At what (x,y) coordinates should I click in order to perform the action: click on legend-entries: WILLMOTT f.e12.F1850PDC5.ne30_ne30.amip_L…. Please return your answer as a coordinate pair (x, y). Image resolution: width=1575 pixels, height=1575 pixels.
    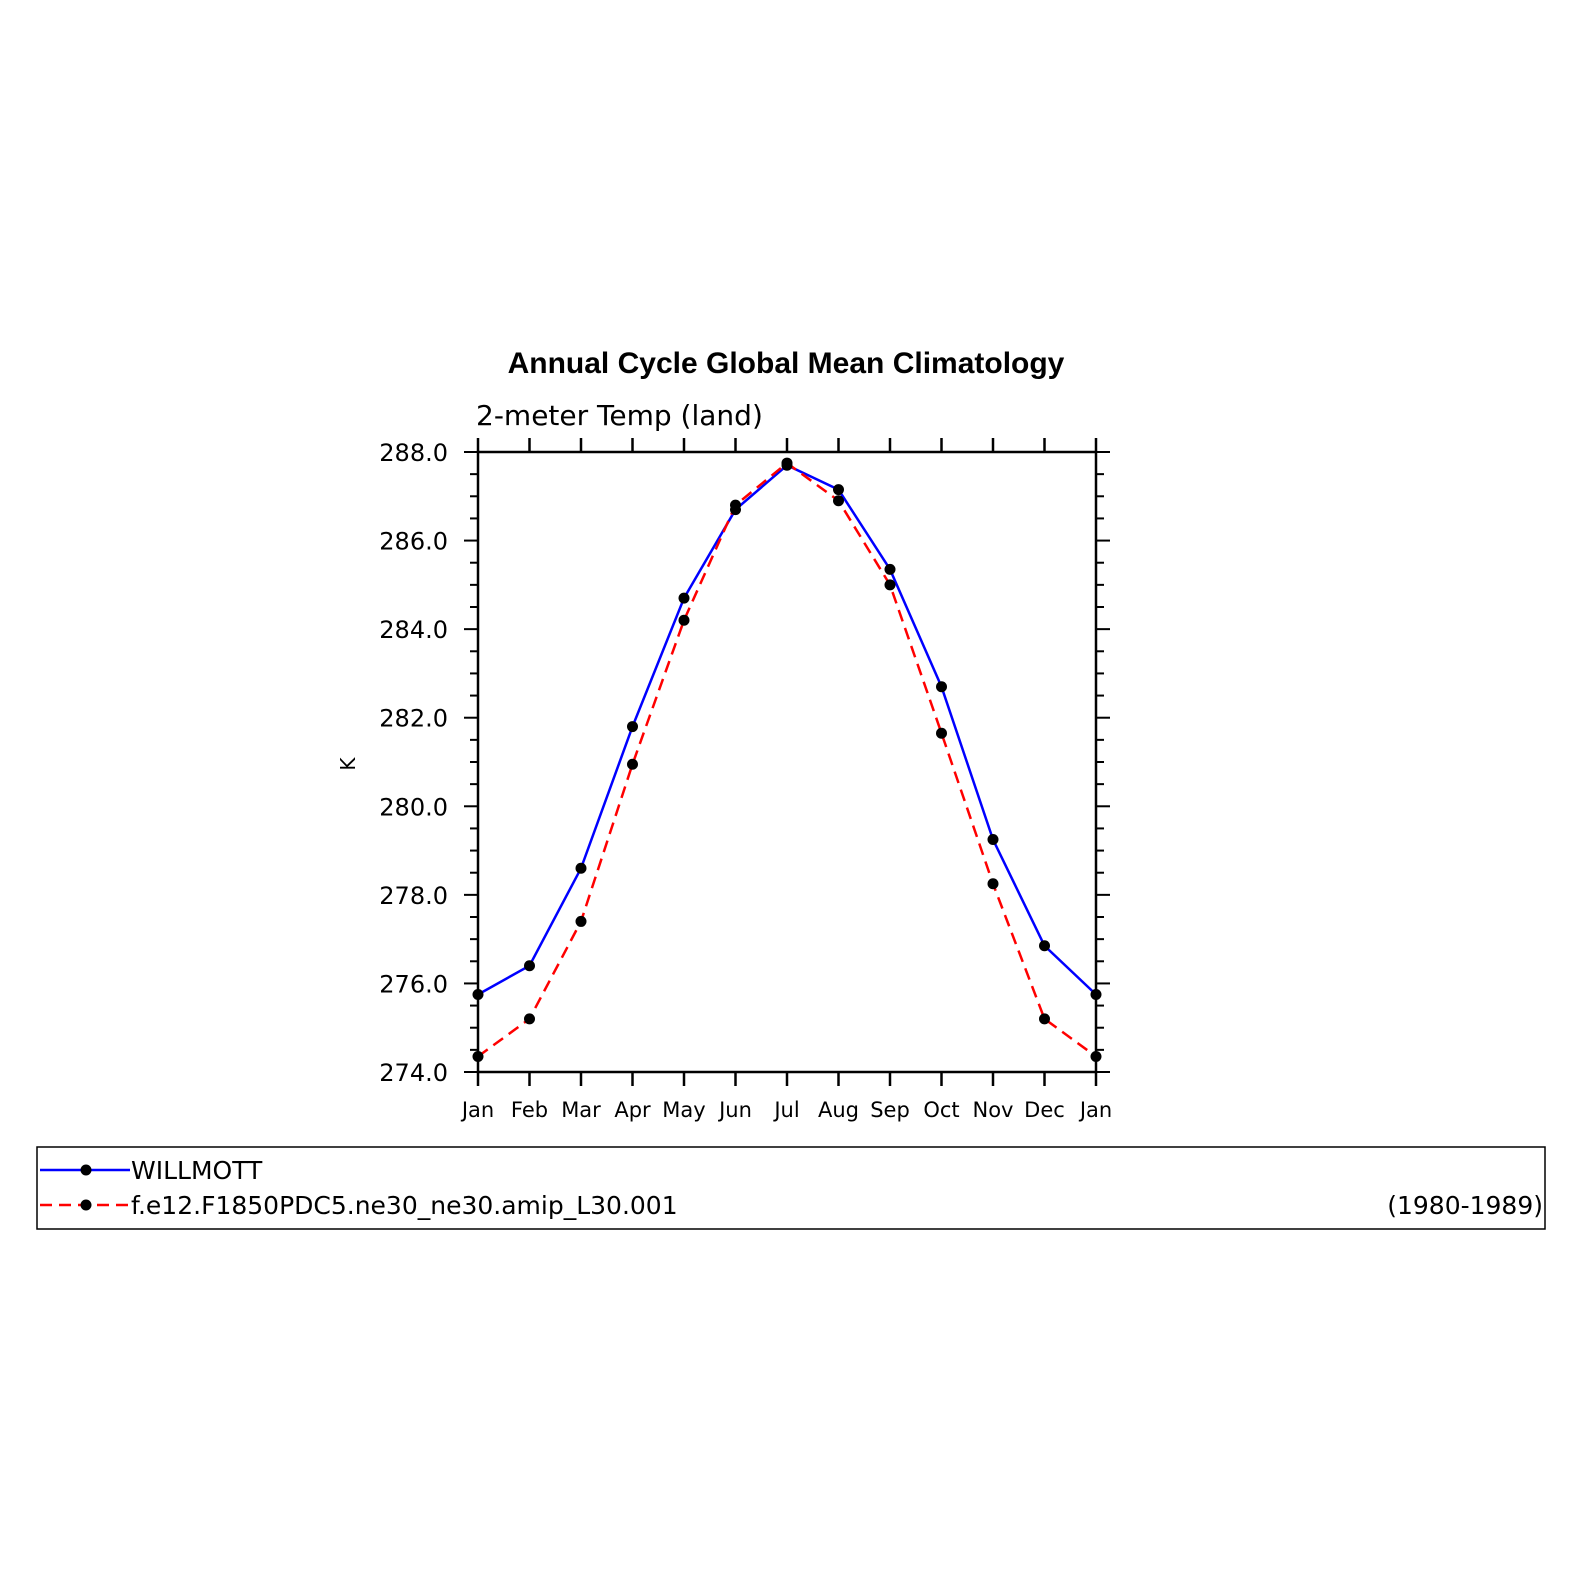
    Looking at the image, I should click on (359, 1188).